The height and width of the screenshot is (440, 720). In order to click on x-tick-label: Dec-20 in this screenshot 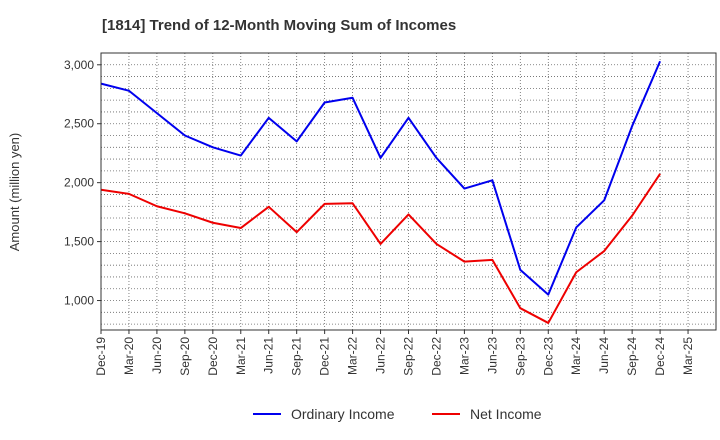, I will do `click(213, 356)`.